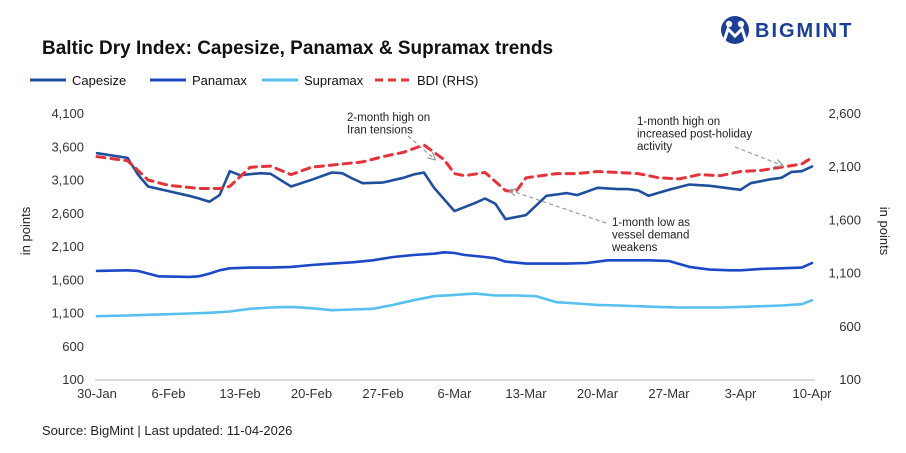 Image resolution: width=906 pixels, height=453 pixels. I want to click on legend-label: Capesize, so click(99, 80).